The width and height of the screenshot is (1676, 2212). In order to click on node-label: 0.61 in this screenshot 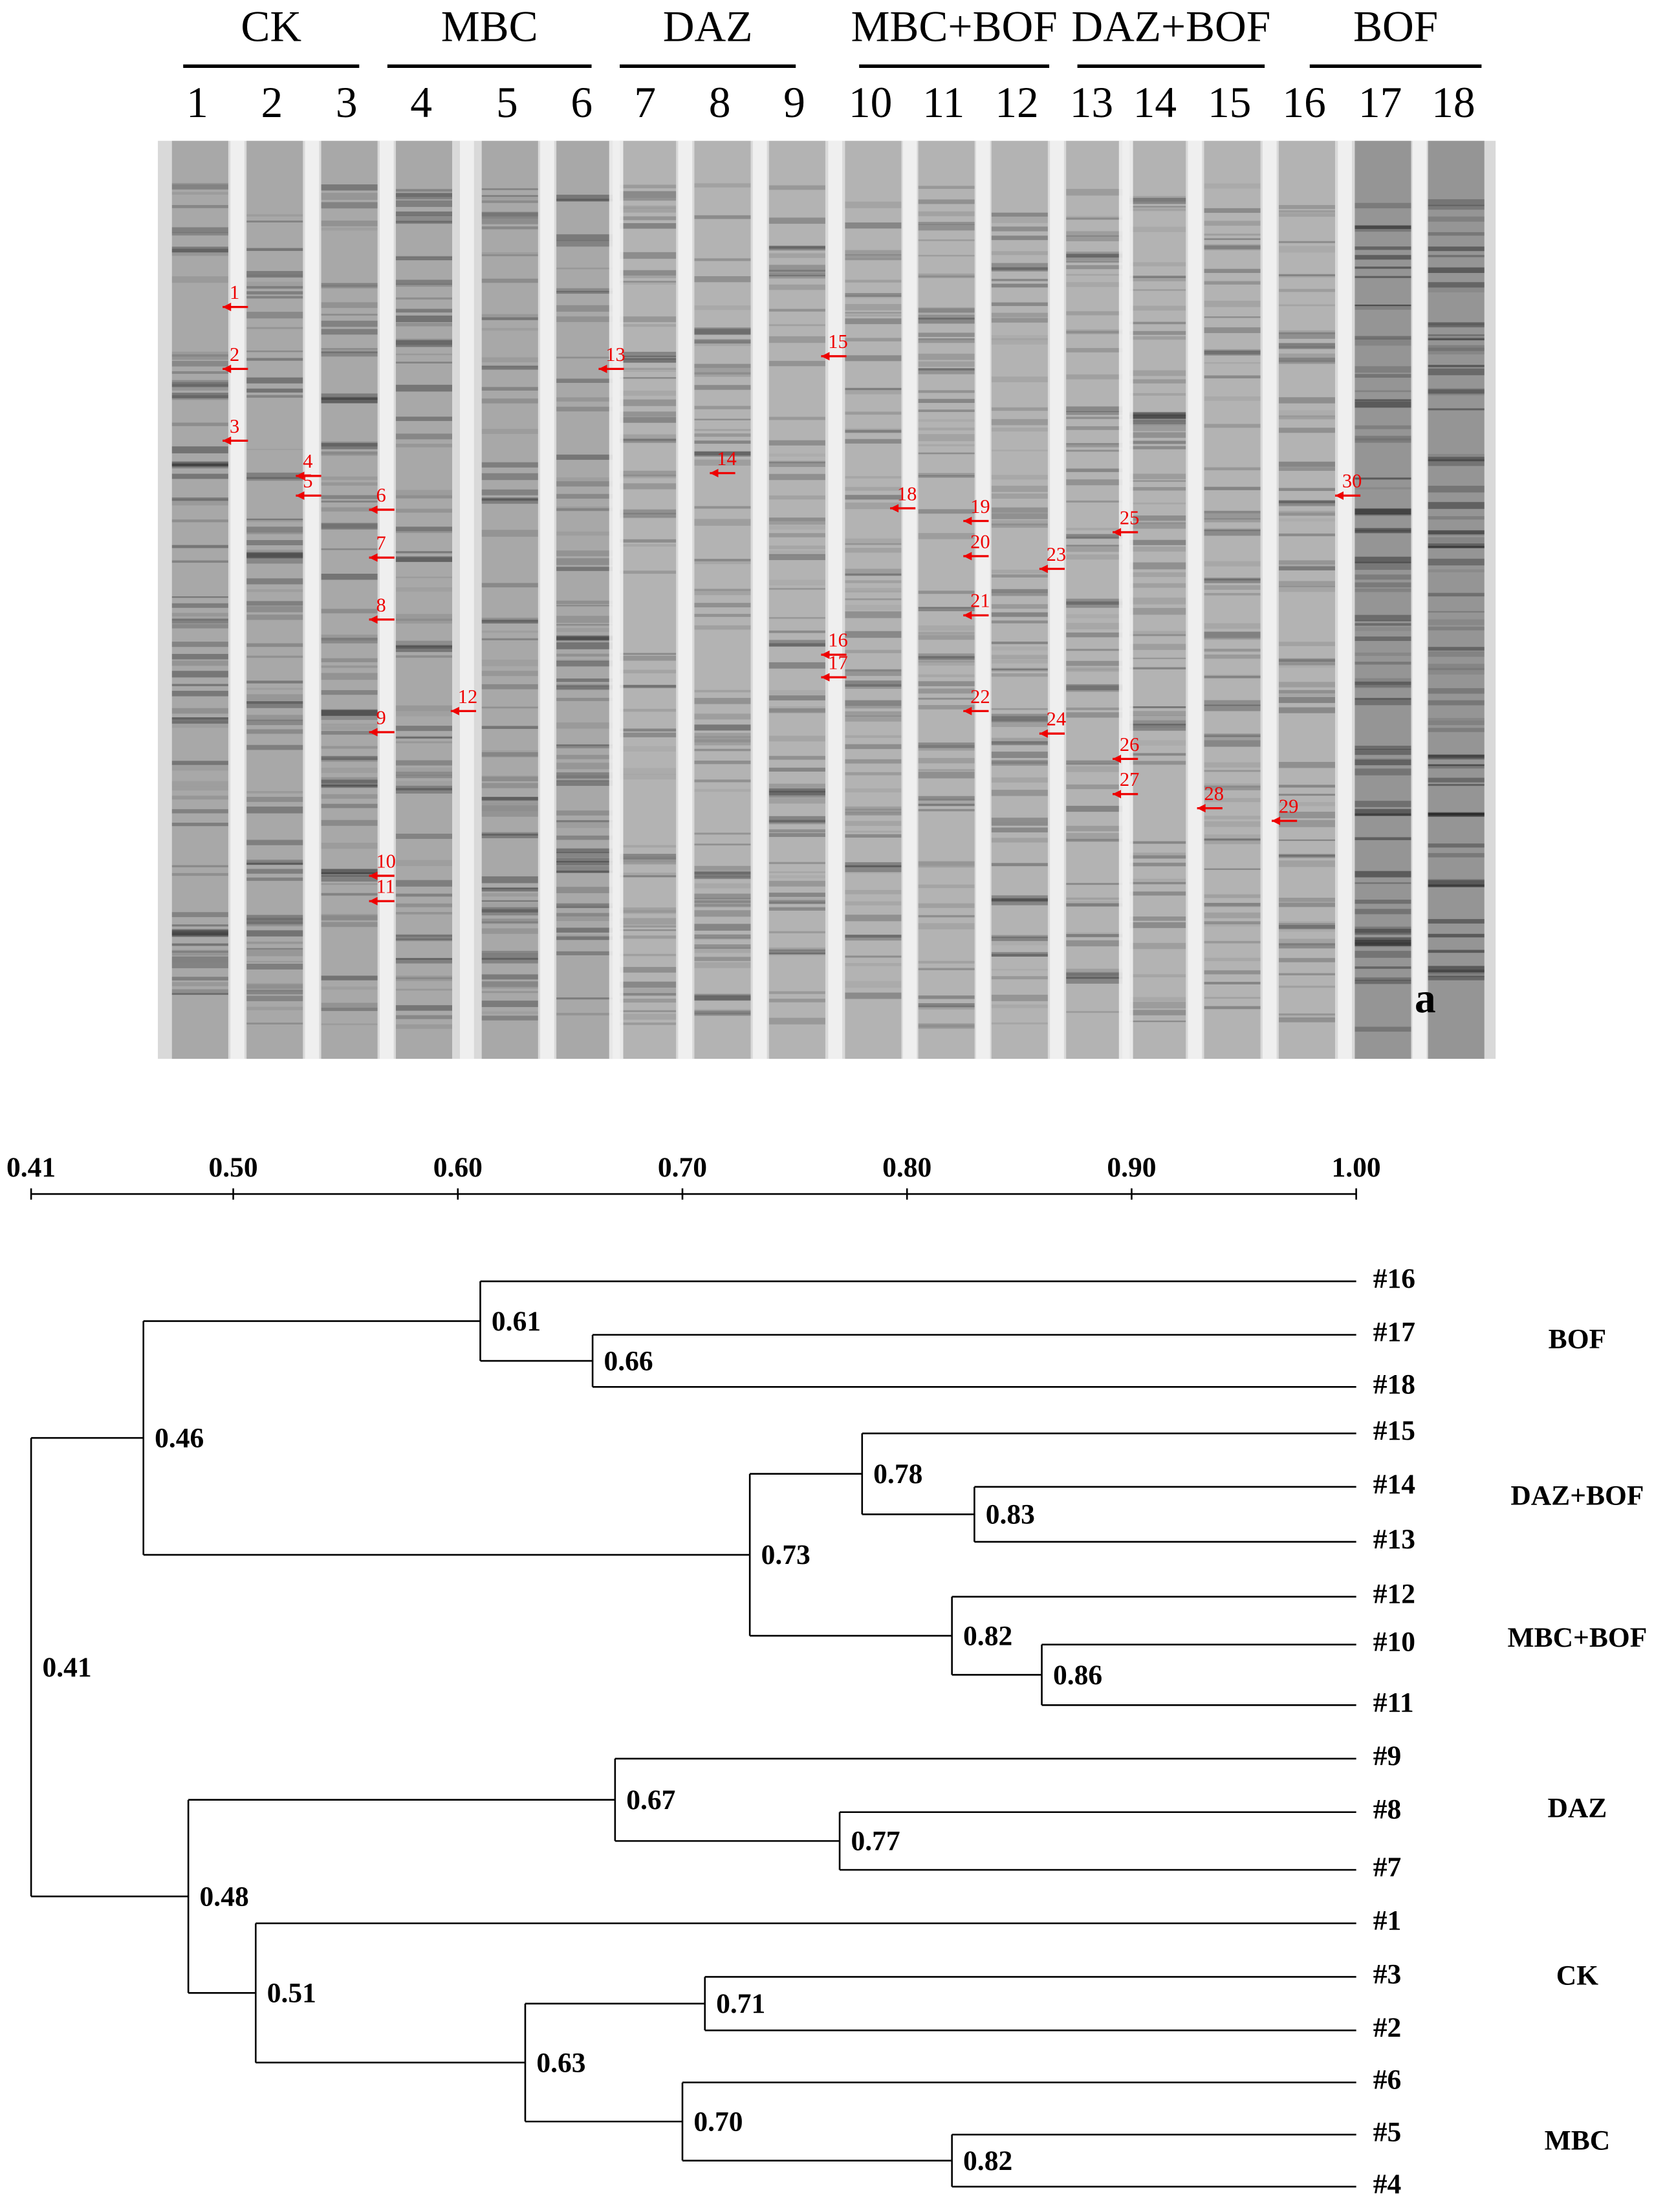, I will do `click(516, 1321)`.